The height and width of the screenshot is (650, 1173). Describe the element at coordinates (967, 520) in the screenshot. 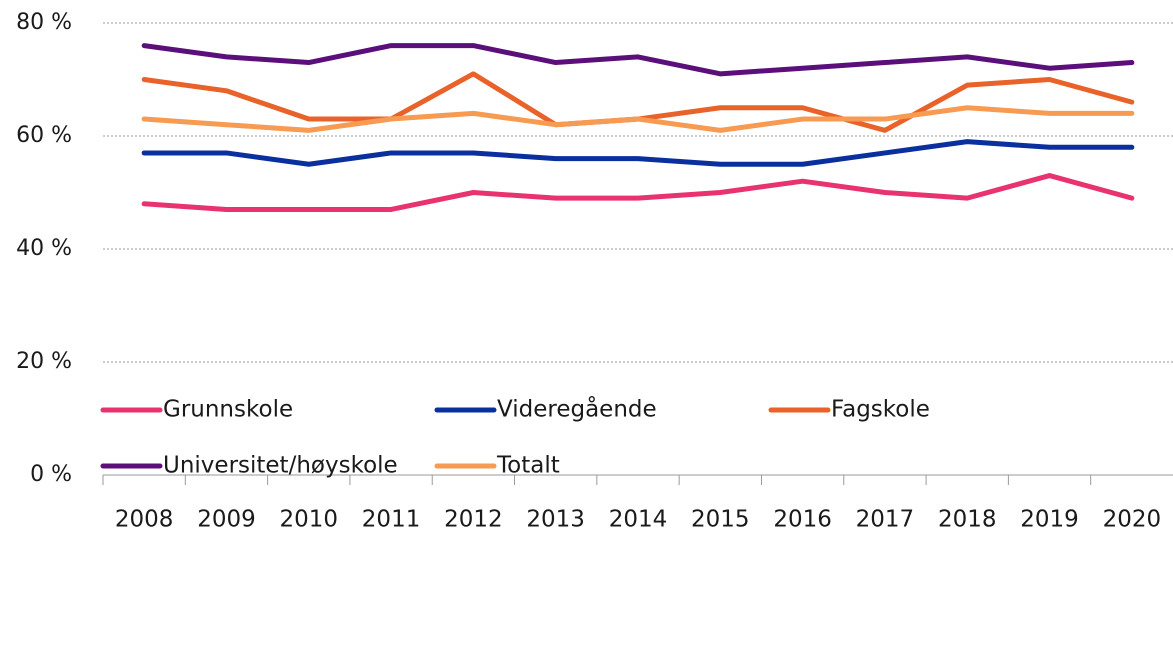

I see `x-tick-label: 2018` at that location.